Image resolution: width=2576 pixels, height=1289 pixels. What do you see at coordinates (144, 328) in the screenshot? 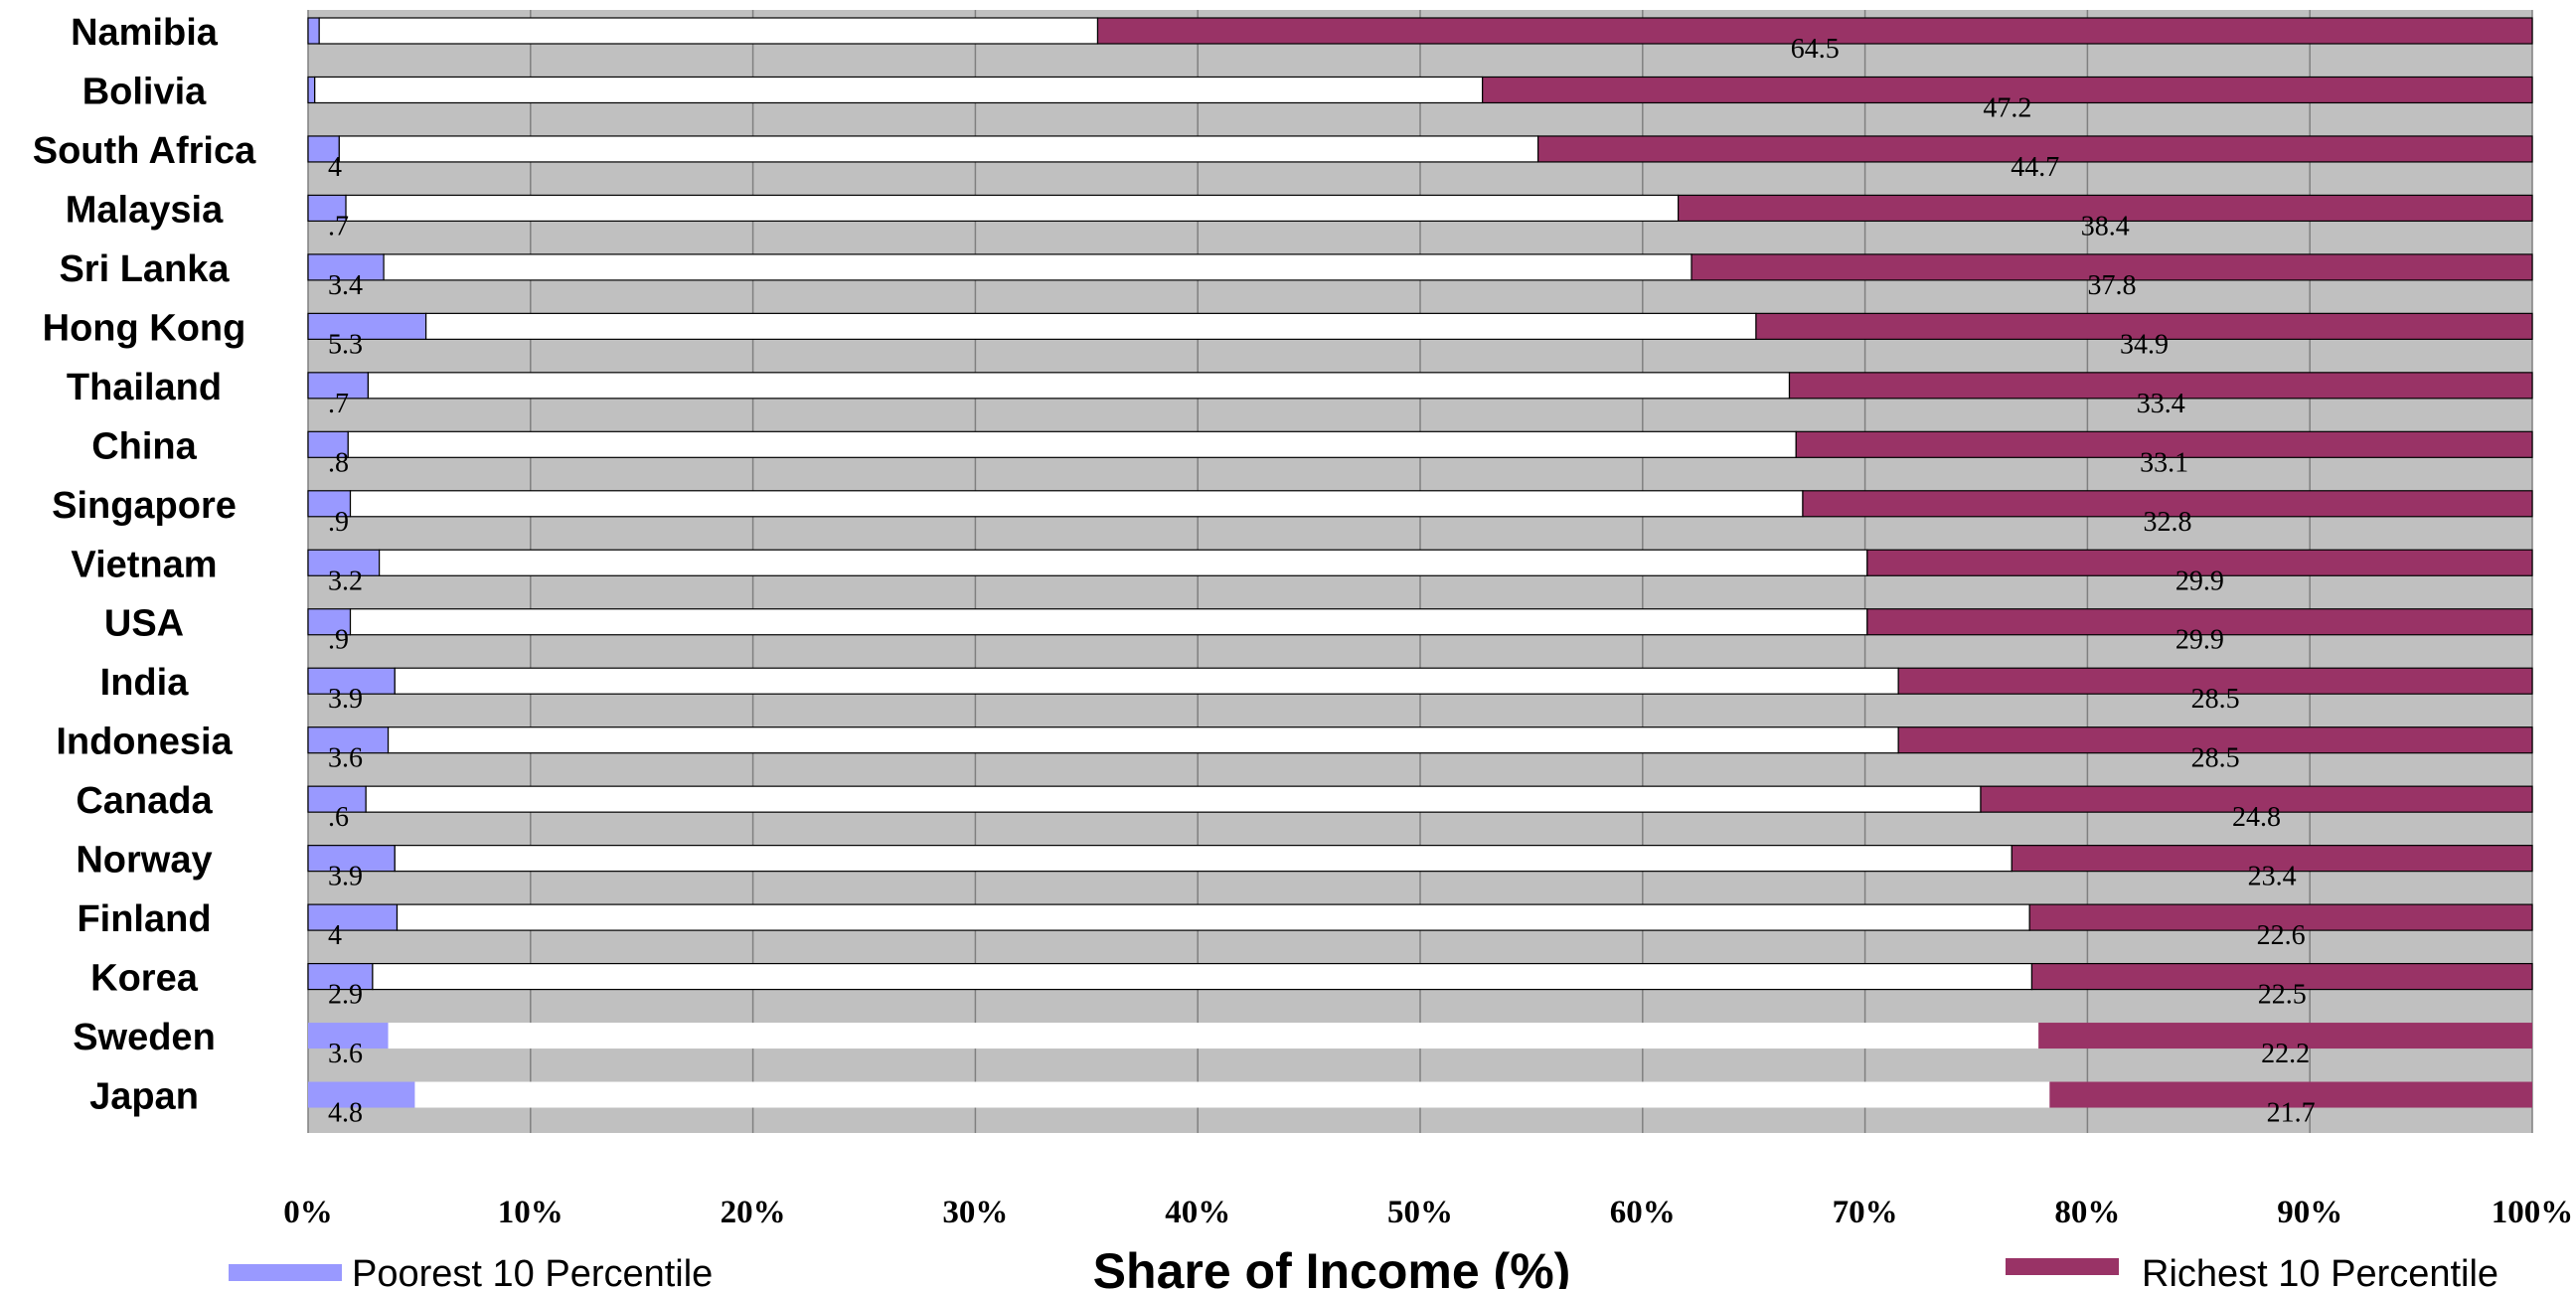
I see `category-label: Hong Kong` at bounding box center [144, 328].